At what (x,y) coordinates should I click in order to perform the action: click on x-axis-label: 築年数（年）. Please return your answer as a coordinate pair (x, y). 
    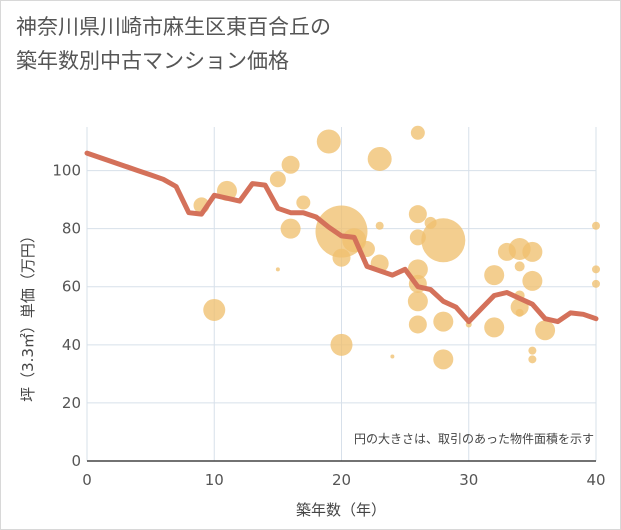
    Looking at the image, I should click on (341, 510).